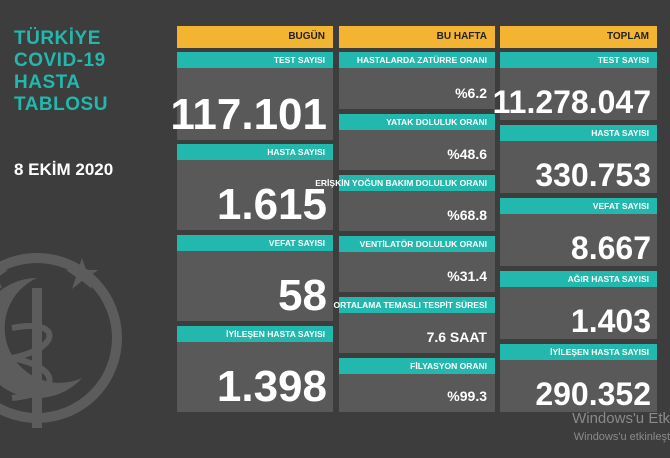  What do you see at coordinates (405, 203) in the screenshot?
I see `week-icu-occupancy-card: ERİŞKİN YOĞUN BAKIM DOLULUK ORANI %68.8` at bounding box center [405, 203].